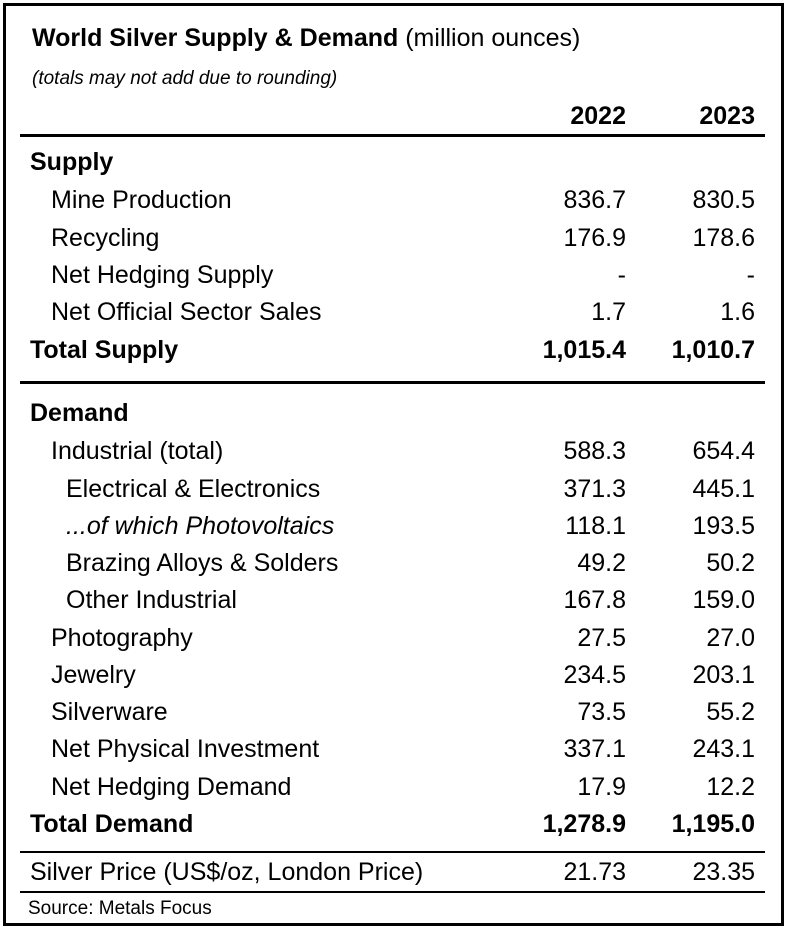  Describe the element at coordinates (93, 675) in the screenshot. I see `row-label: Jewelry` at that location.